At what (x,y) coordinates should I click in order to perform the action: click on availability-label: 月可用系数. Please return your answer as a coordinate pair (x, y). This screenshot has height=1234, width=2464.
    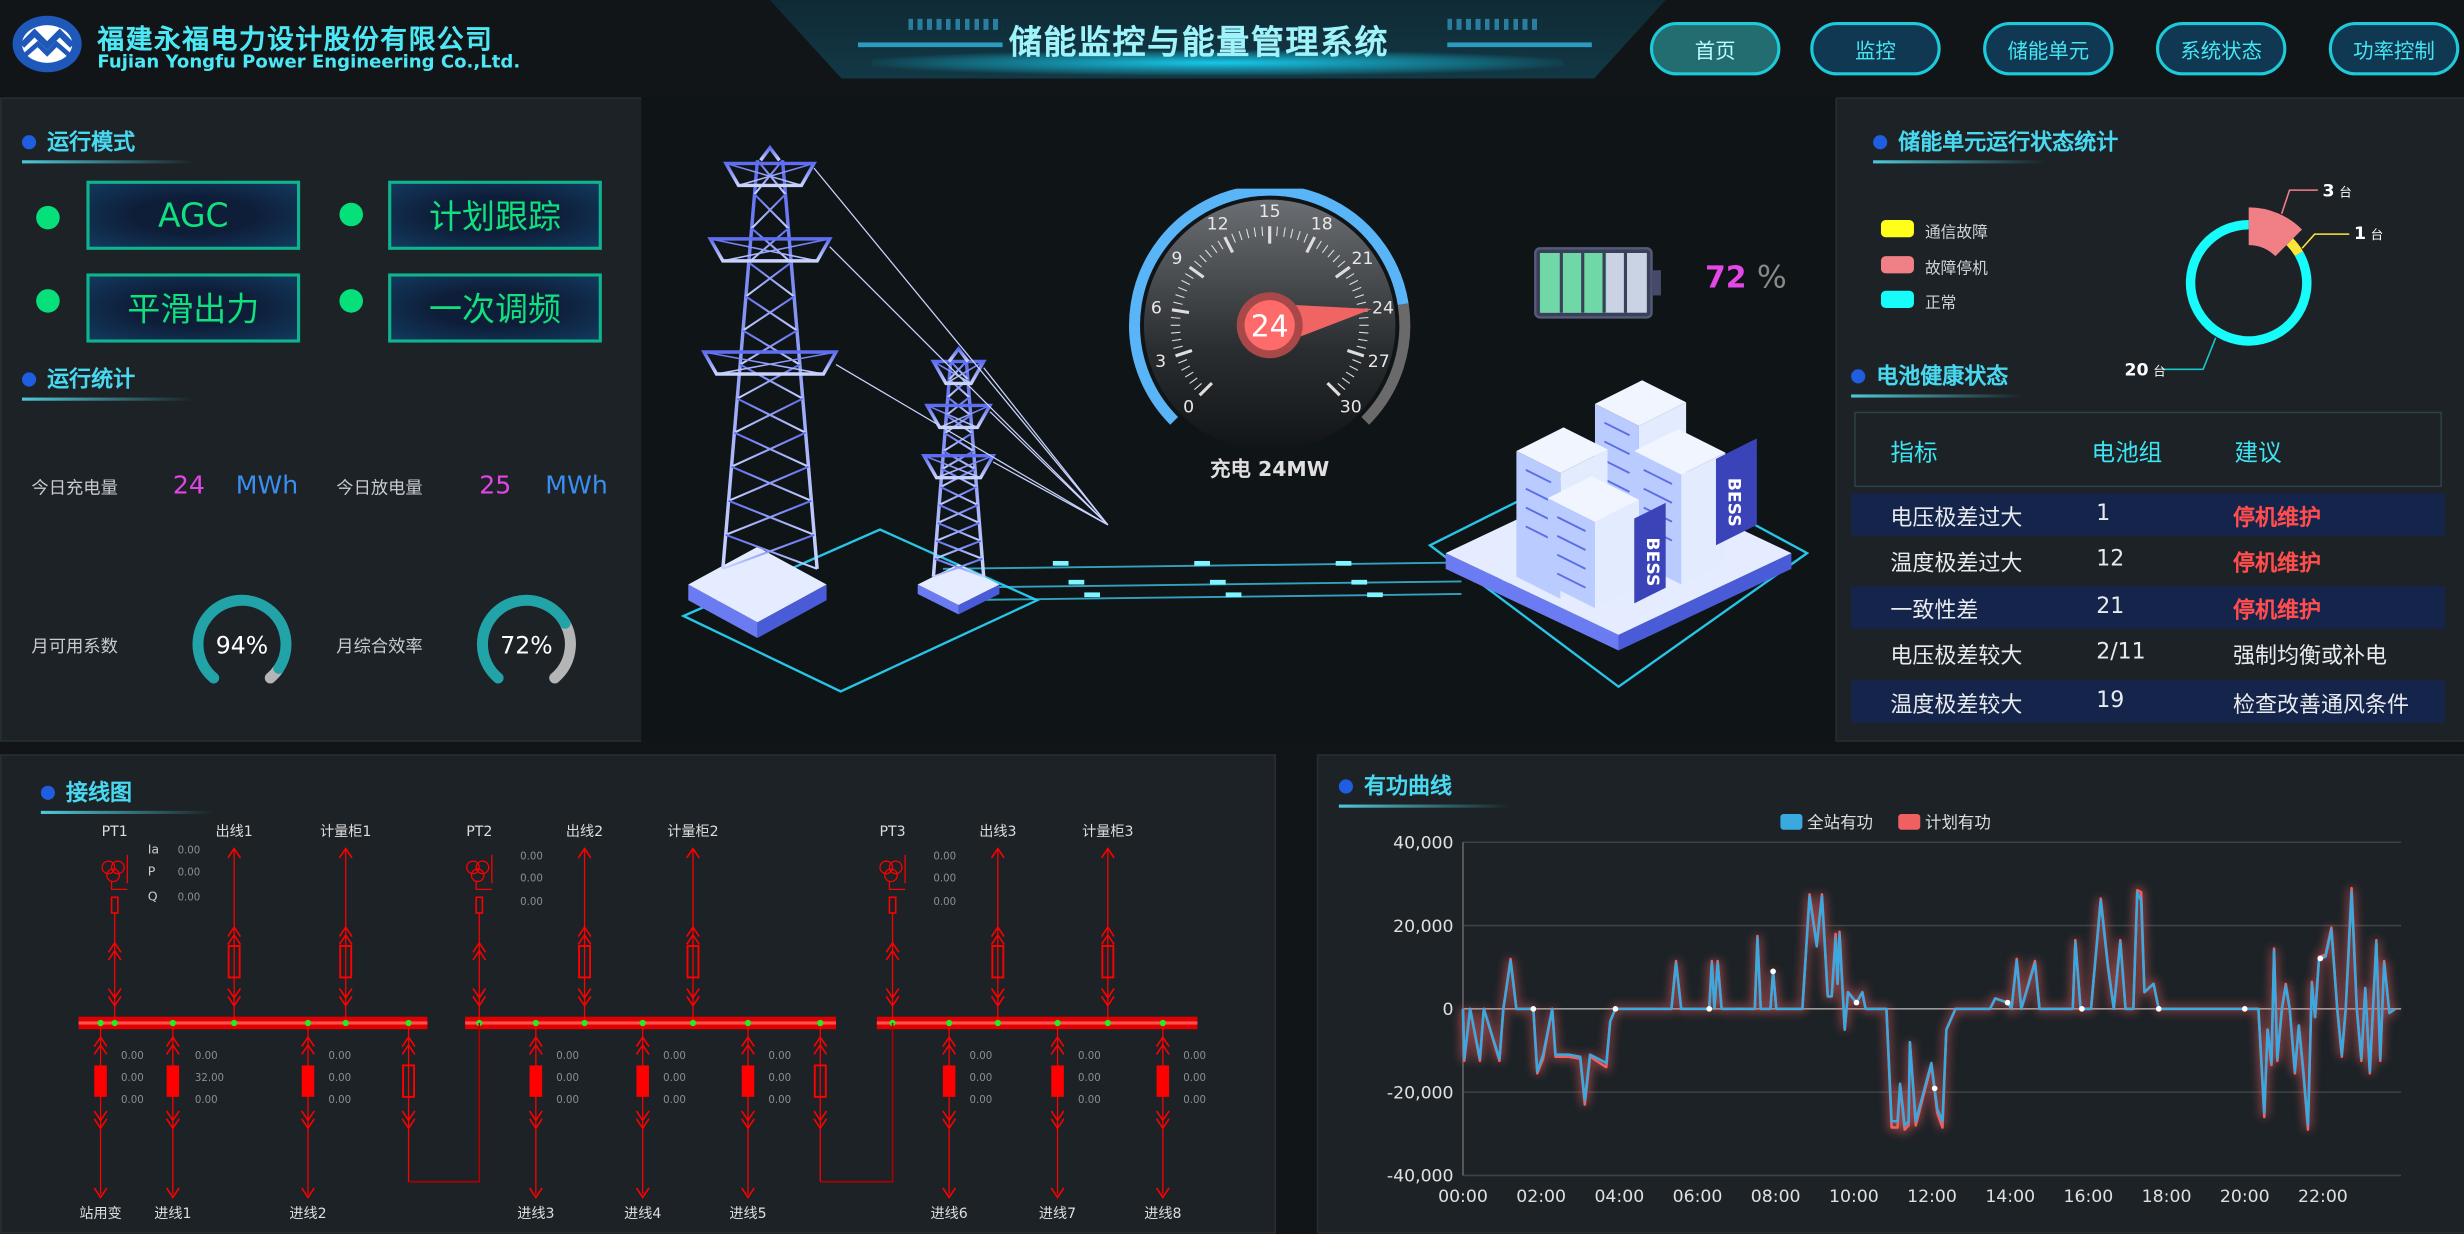
    Looking at the image, I should click on (74, 646).